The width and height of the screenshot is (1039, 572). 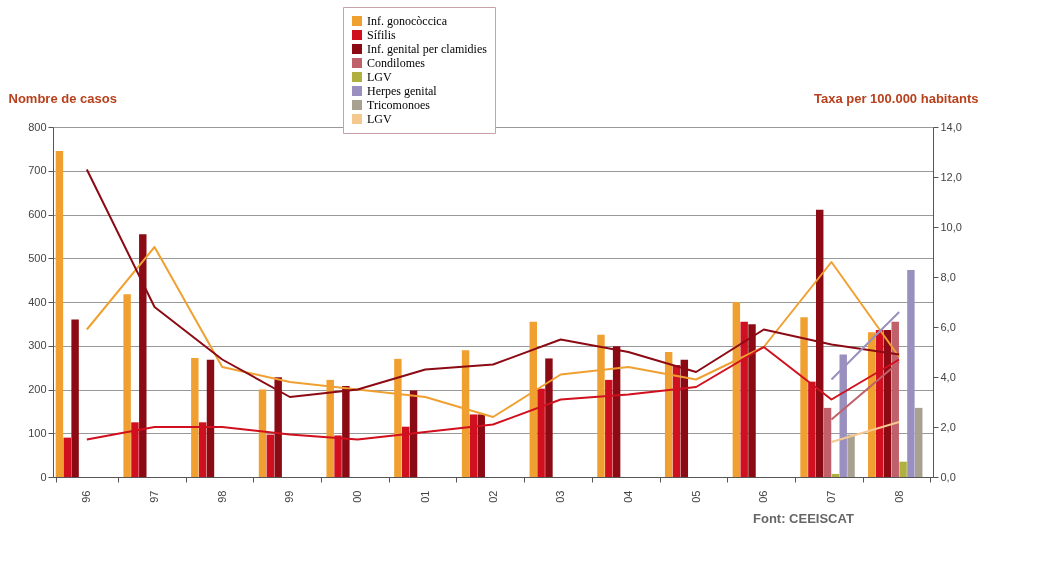 What do you see at coordinates (402, 91) in the screenshot?
I see `legend-label: Herpes genital` at bounding box center [402, 91].